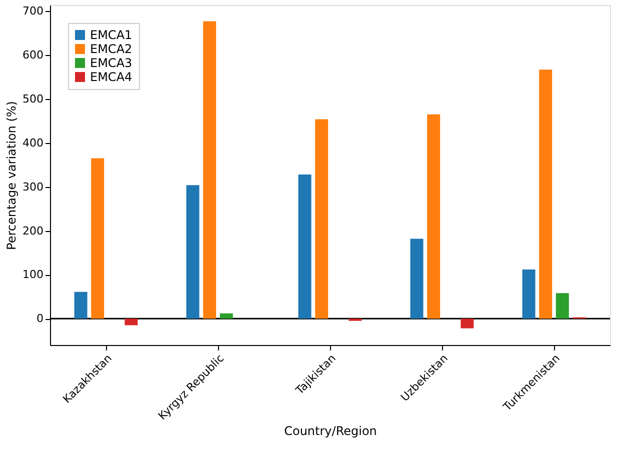  I want to click on y-tick-label: 100, so click(33, 275).